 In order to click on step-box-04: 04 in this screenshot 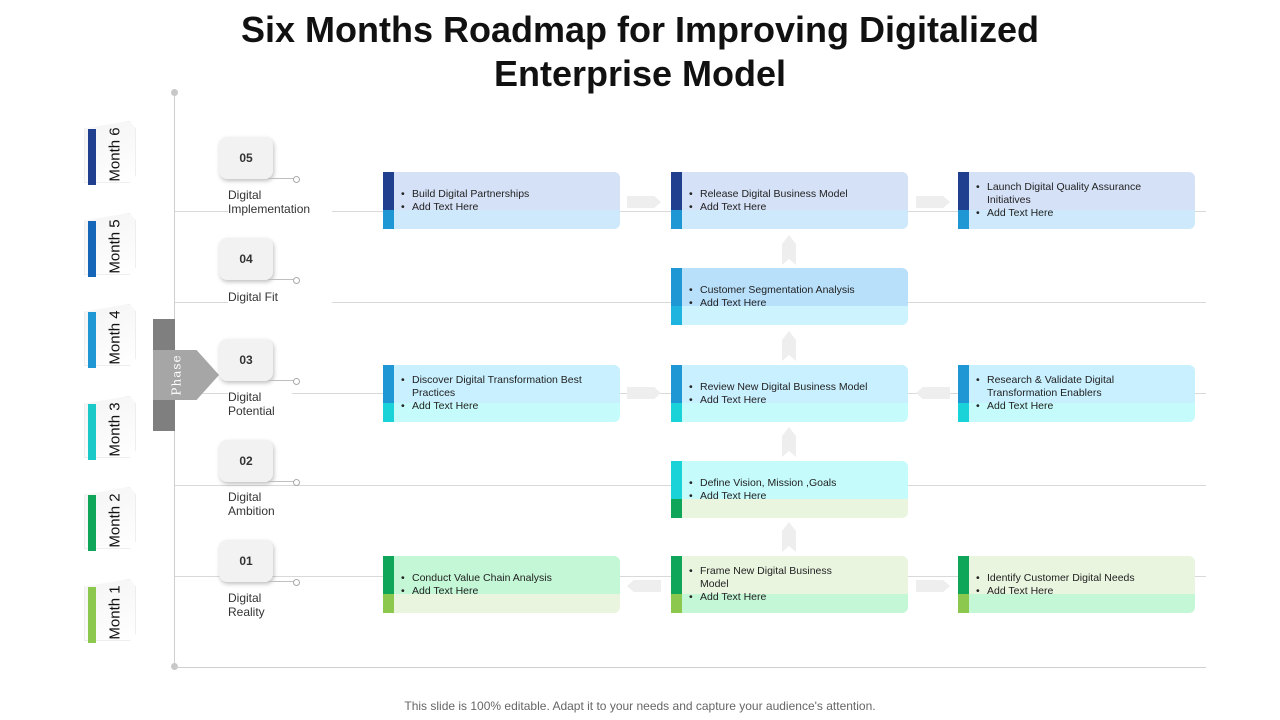, I will do `click(246, 259)`.